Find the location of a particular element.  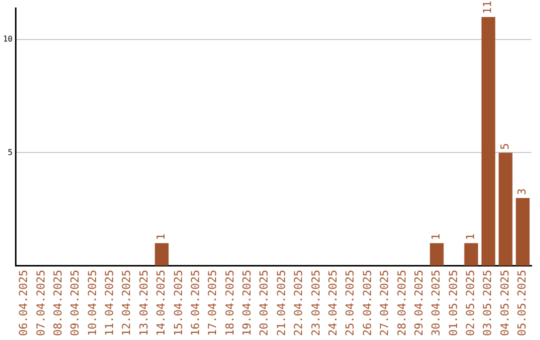

x-tick-label: 04.05.2025 is located at coordinates (505, 303).